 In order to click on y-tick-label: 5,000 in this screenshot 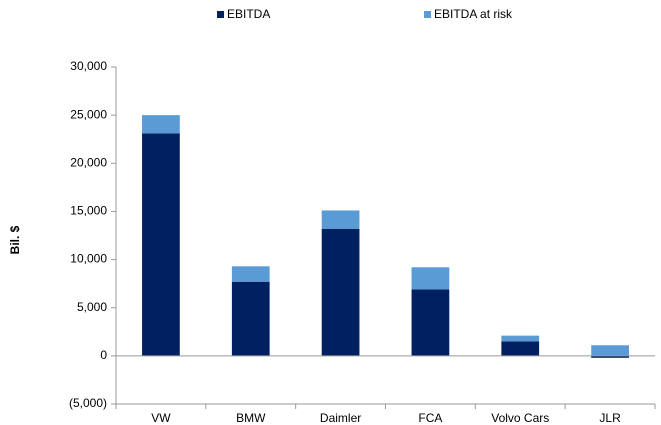, I will do `click(92, 307)`.